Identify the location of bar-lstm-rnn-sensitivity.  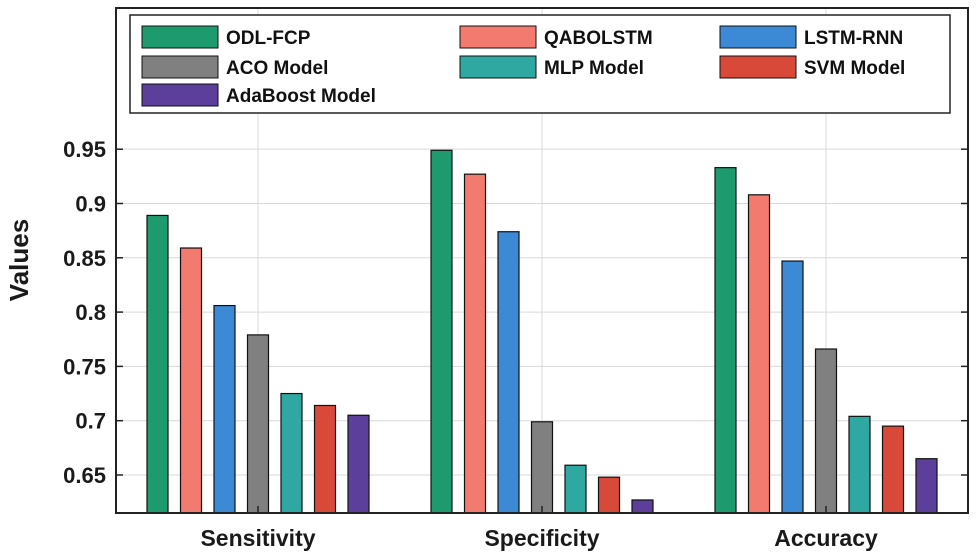
(224, 409).